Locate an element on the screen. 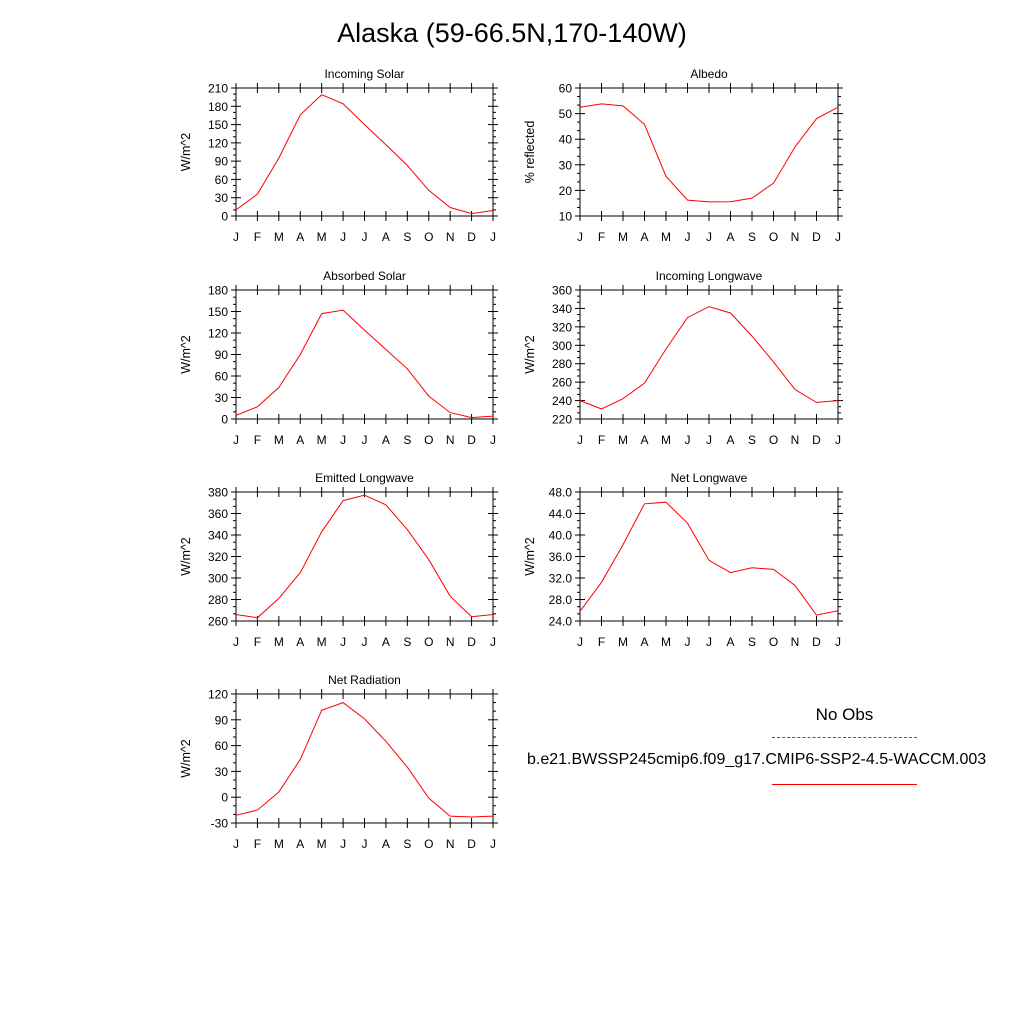  panel-7-title: Net Radiation is located at coordinates (364, 680).